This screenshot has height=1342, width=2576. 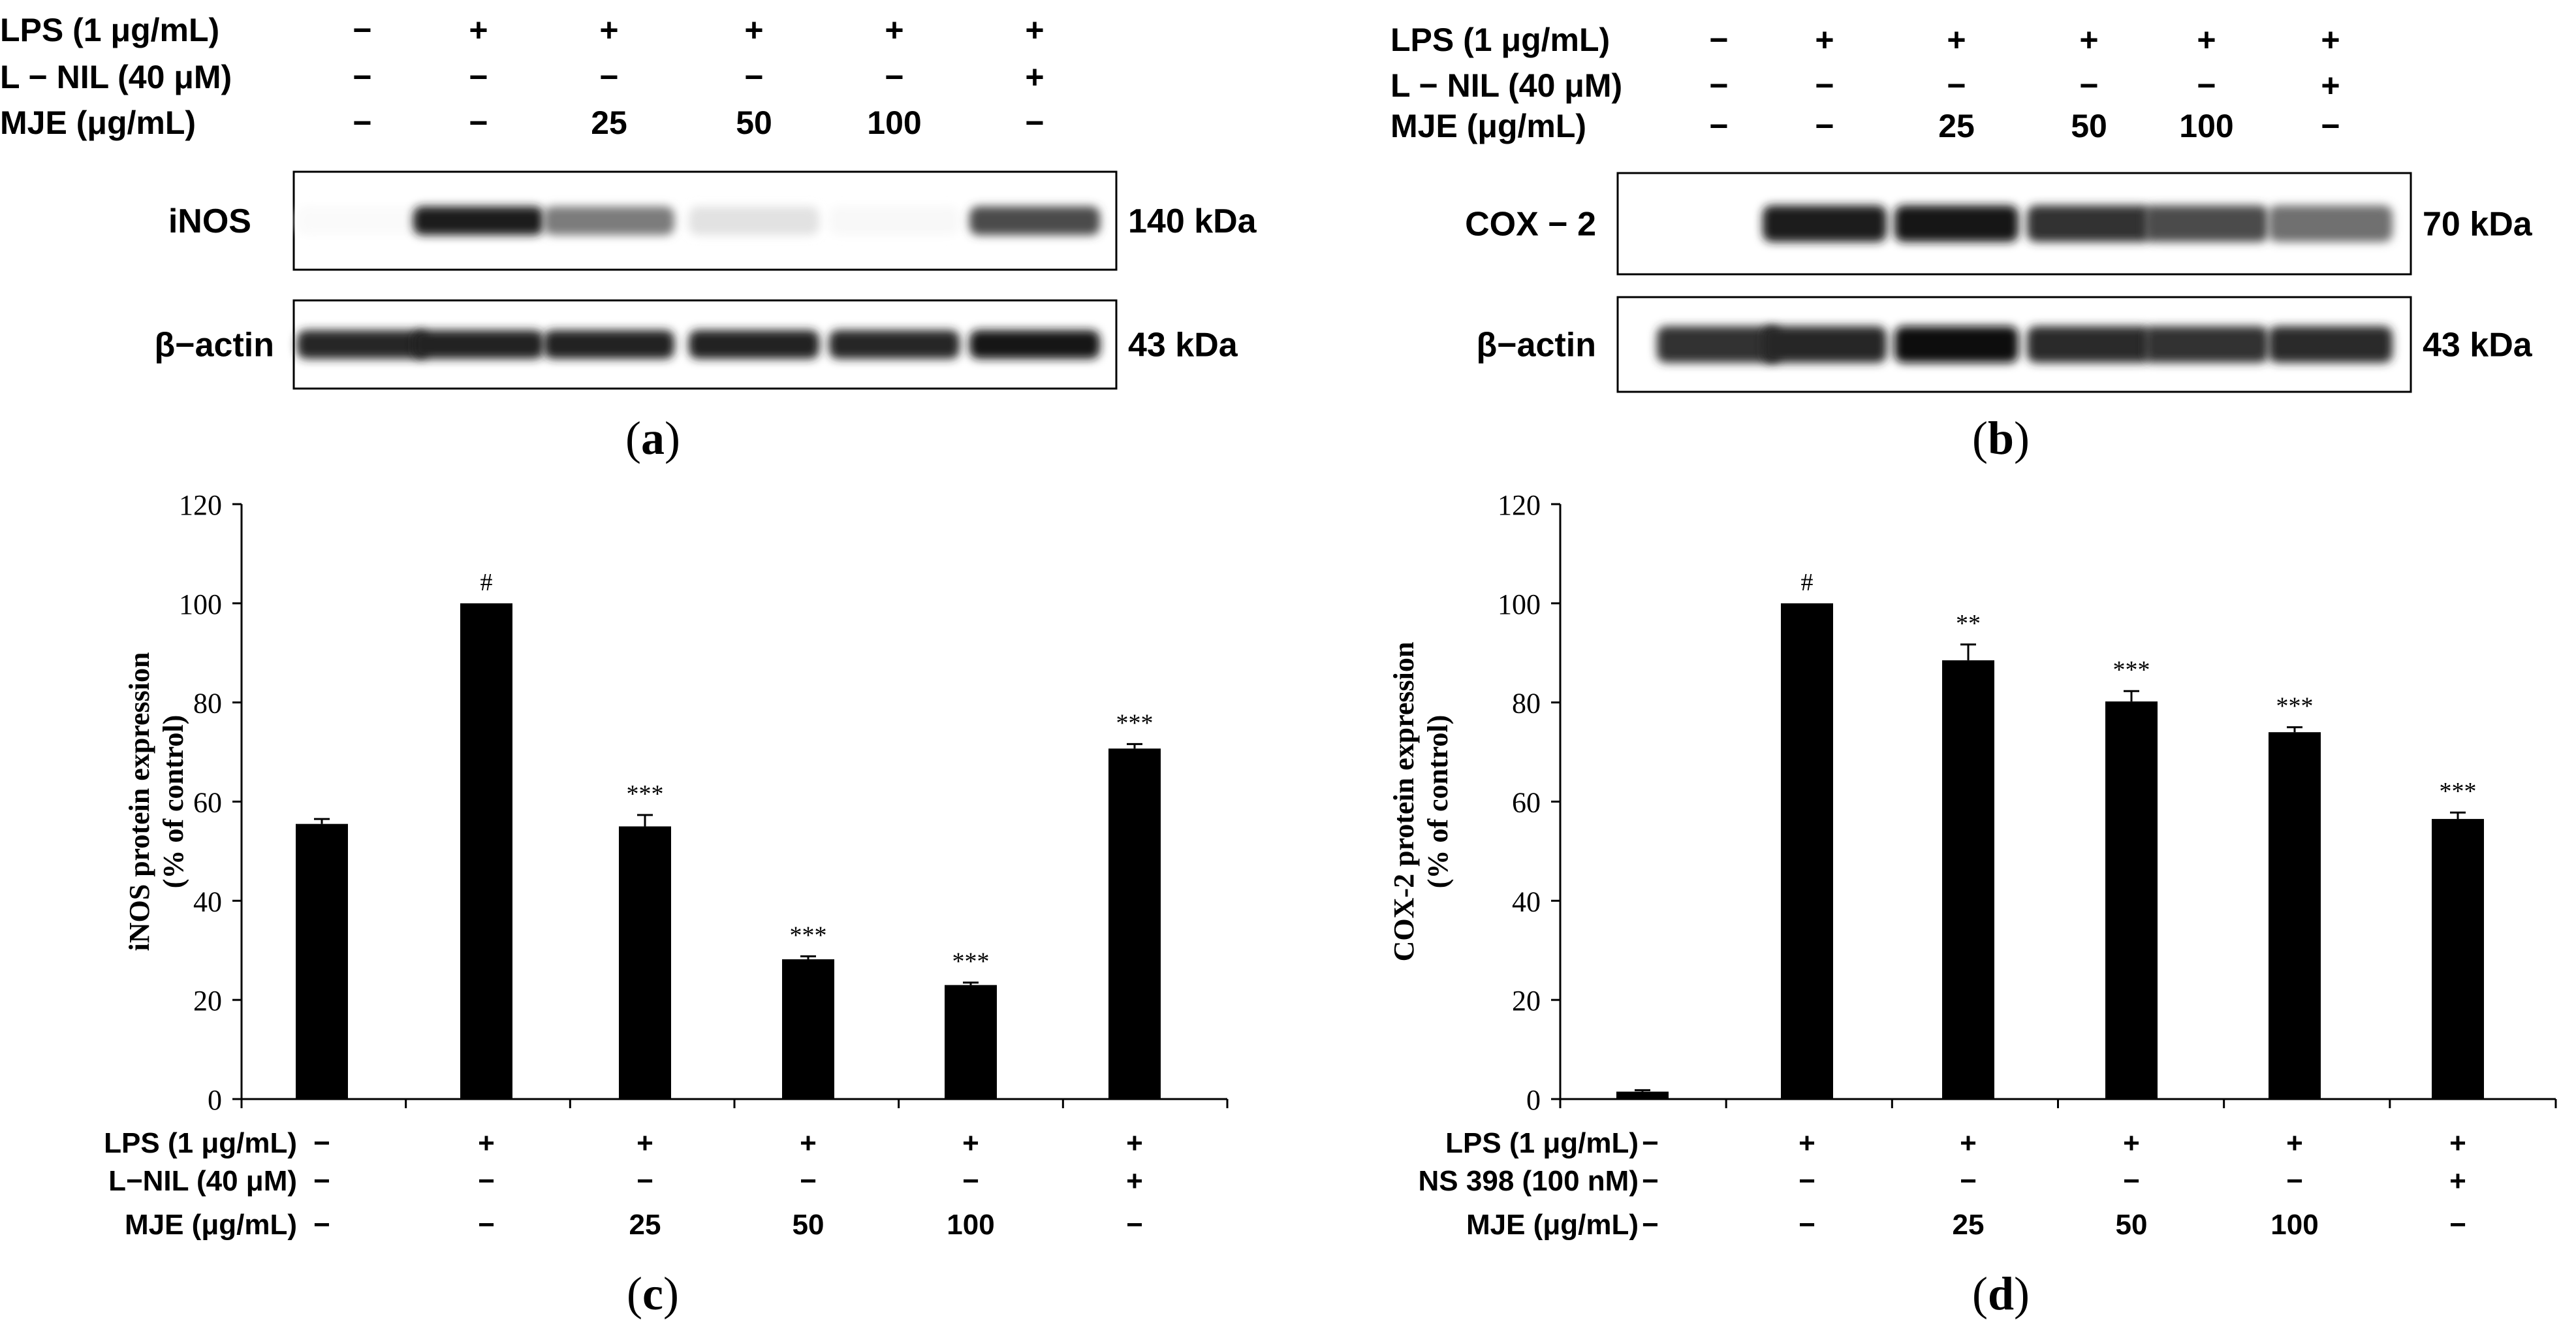 I want to click on treatment-value-ns-398-100-nm-lane-2: −, so click(x=1806, y=1181).